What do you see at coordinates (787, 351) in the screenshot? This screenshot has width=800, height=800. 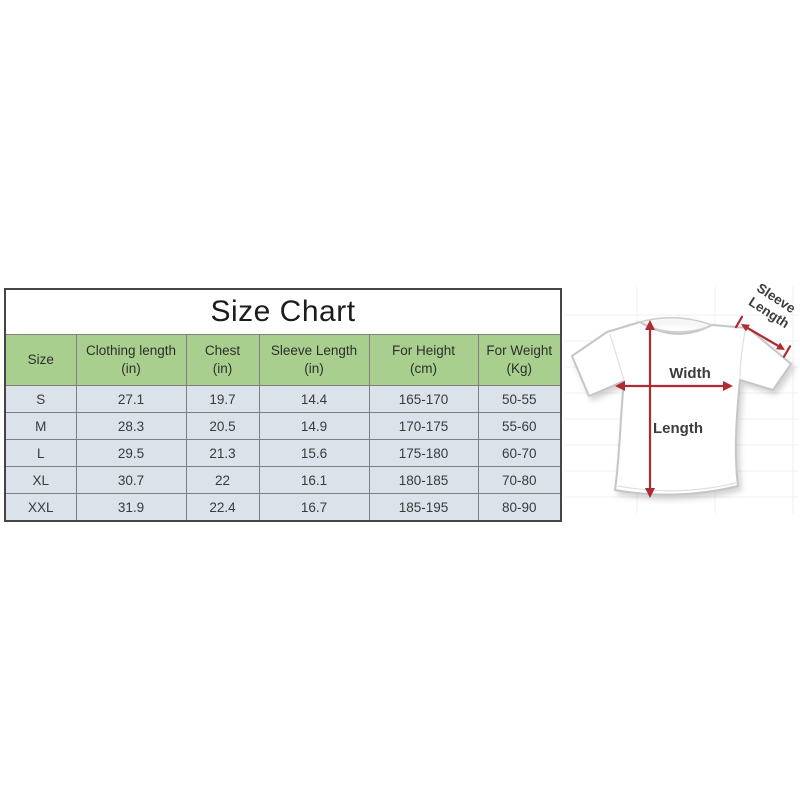 I see `sleeve-arrow-tick-end` at bounding box center [787, 351].